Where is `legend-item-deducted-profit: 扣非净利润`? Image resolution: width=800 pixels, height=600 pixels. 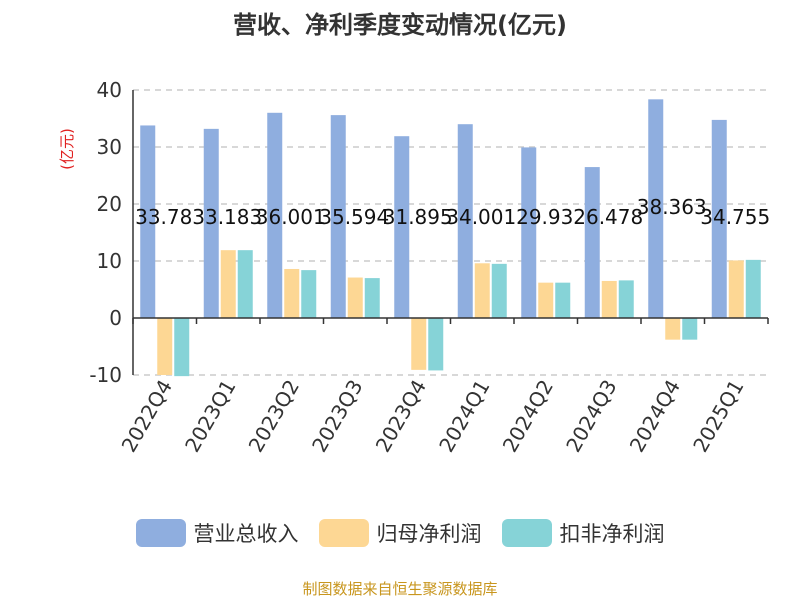 legend-item-deducted-profit: 扣非净利润 is located at coordinates (583, 533).